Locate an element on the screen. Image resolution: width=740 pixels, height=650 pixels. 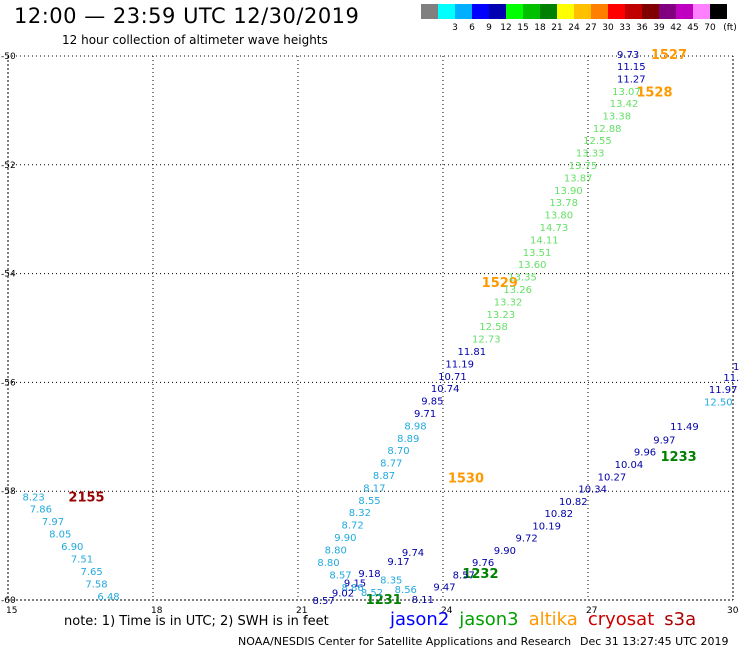
wave-height-value: 11.81 is located at coordinates (472, 352).